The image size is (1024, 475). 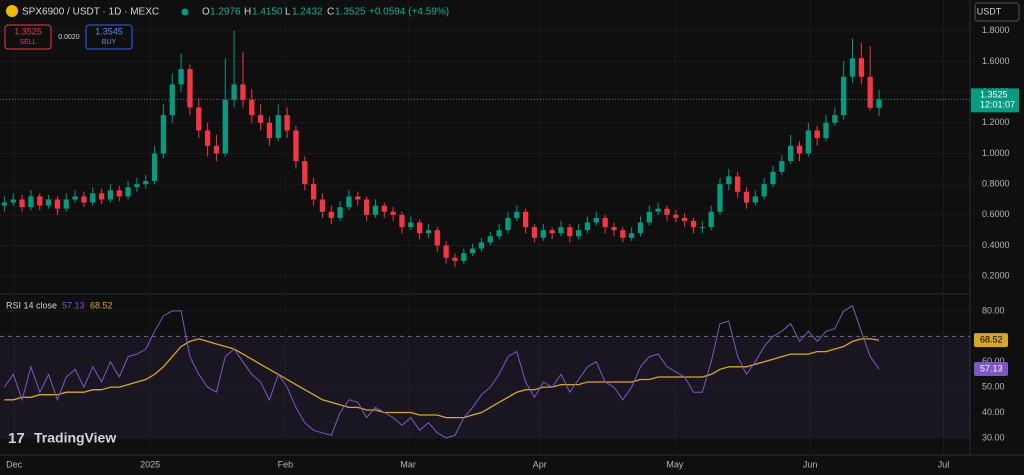 What do you see at coordinates (109, 42) in the screenshot?
I see `buy-label: BUY` at bounding box center [109, 42].